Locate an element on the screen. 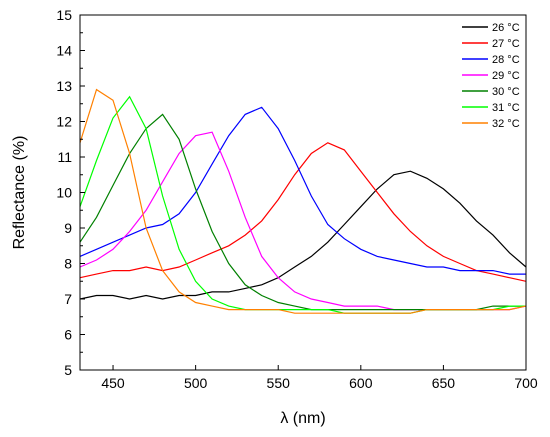 Image resolution: width=550 pixels, height=437 pixels. y-tick-label: 7 is located at coordinates (68, 299).